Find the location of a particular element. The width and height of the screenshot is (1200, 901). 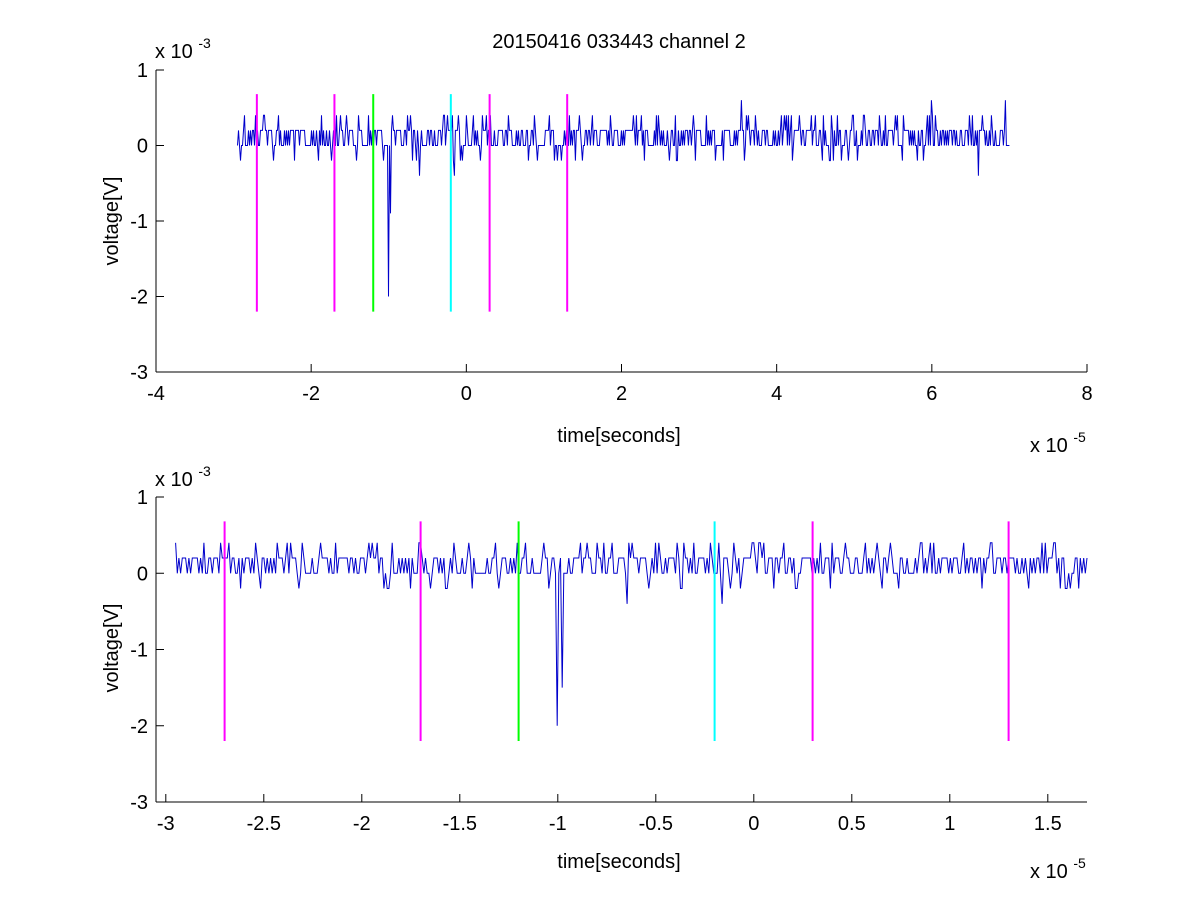

bottom-x-exponent: x 10 -5 is located at coordinates (1058, 869).